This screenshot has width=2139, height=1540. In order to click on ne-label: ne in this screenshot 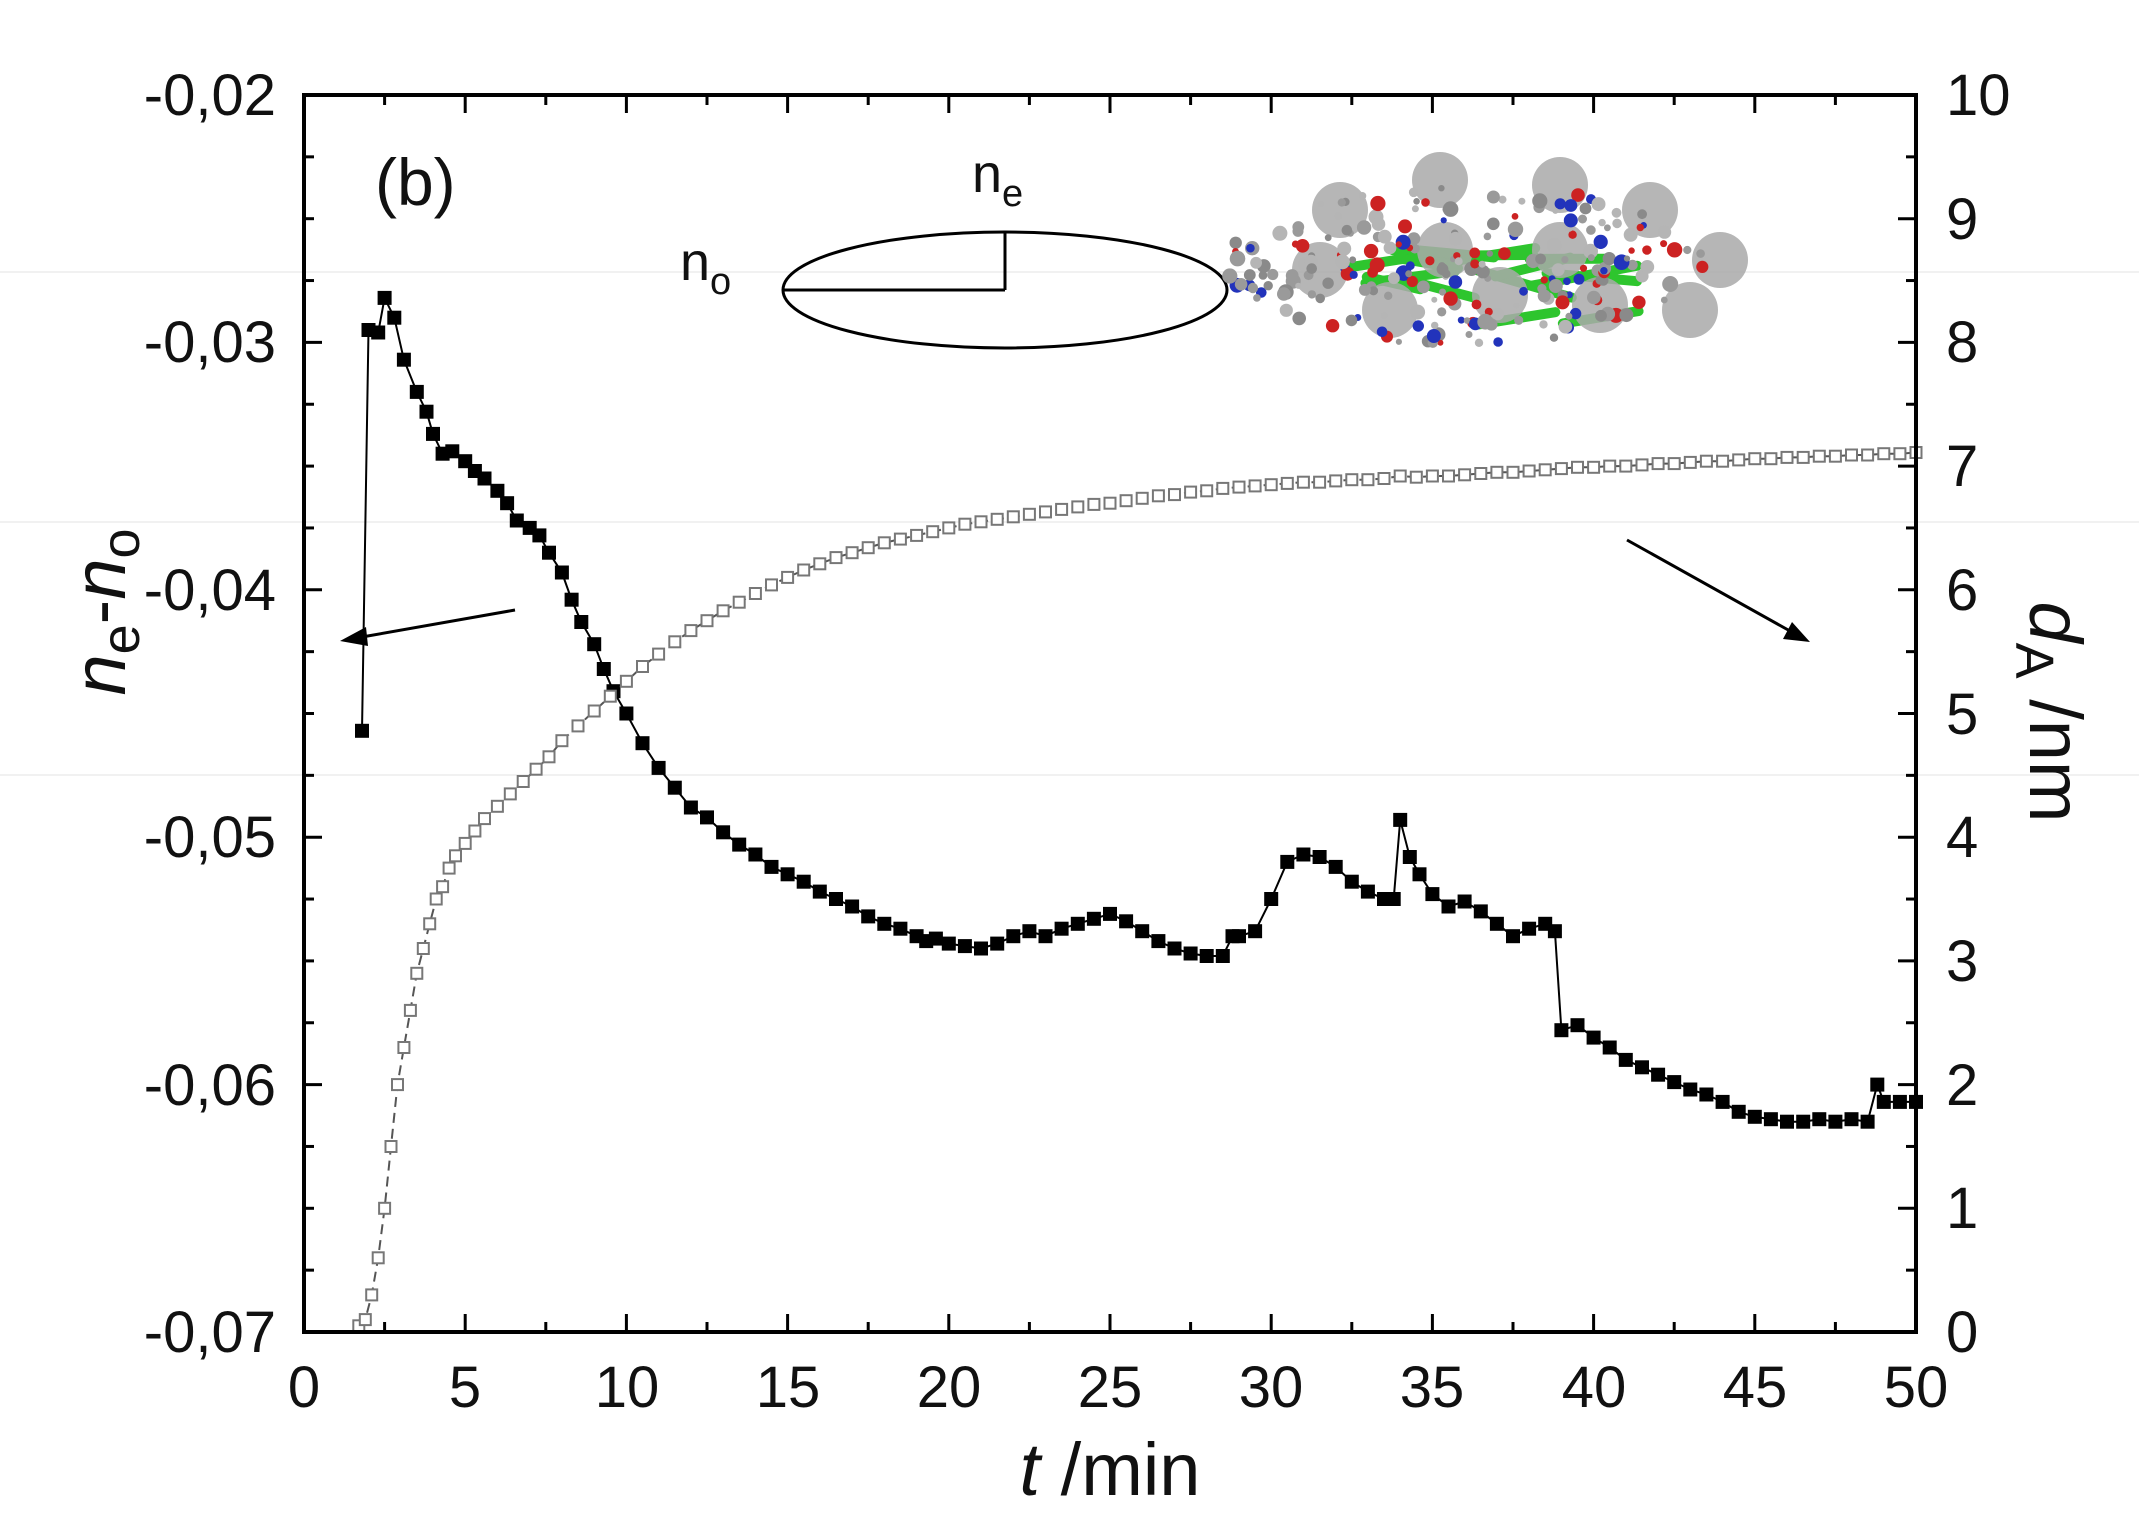, I will do `click(997, 179)`.